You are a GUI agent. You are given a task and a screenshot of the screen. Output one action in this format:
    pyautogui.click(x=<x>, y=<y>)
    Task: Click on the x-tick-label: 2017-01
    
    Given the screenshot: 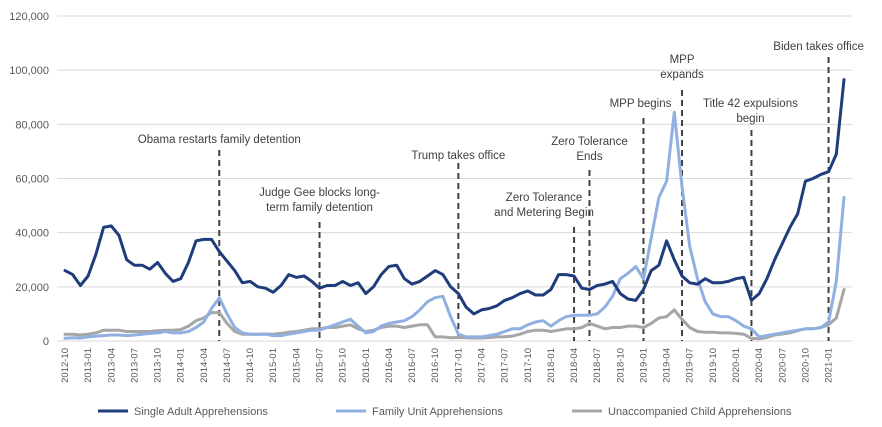 What is the action you would take?
    pyautogui.click(x=458, y=365)
    